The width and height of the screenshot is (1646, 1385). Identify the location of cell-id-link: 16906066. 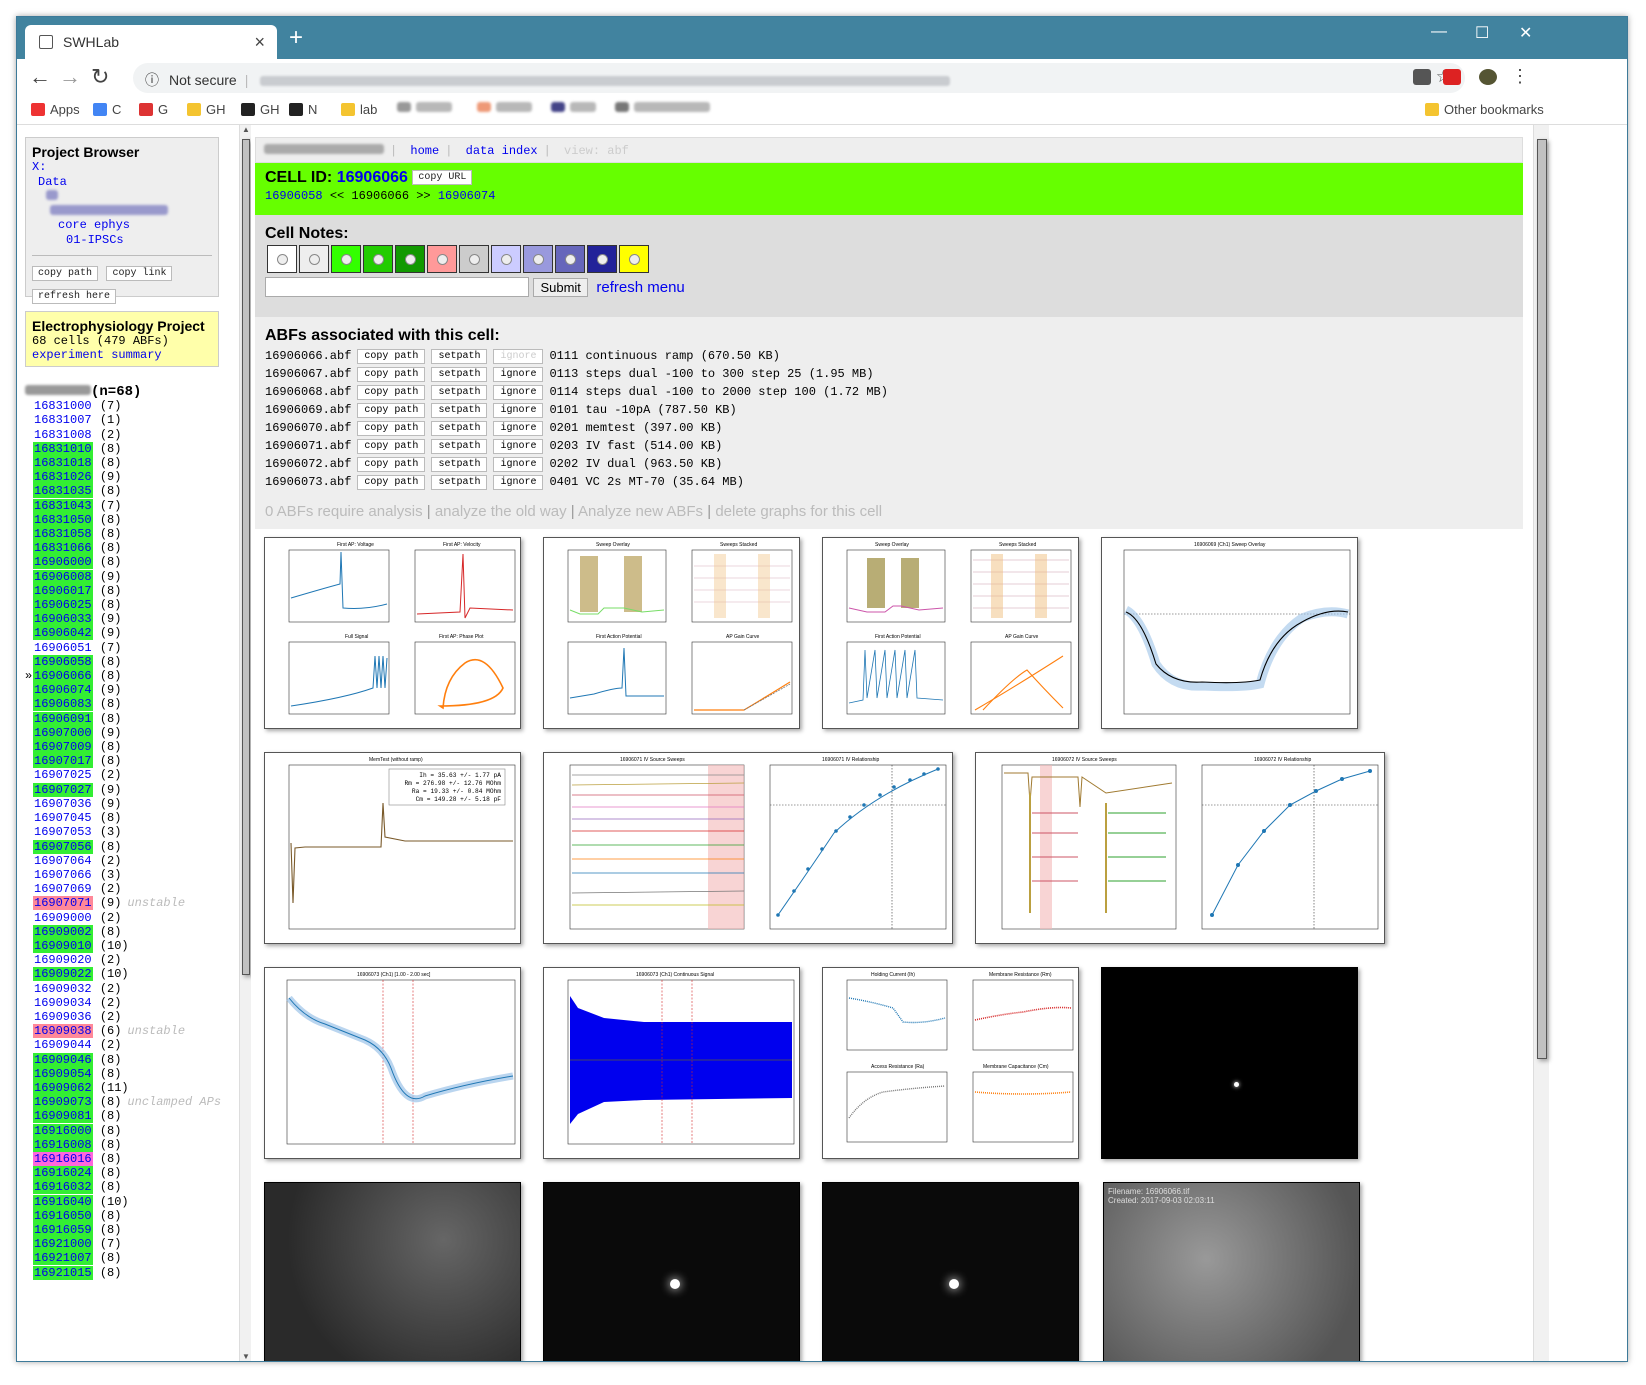
(372, 177).